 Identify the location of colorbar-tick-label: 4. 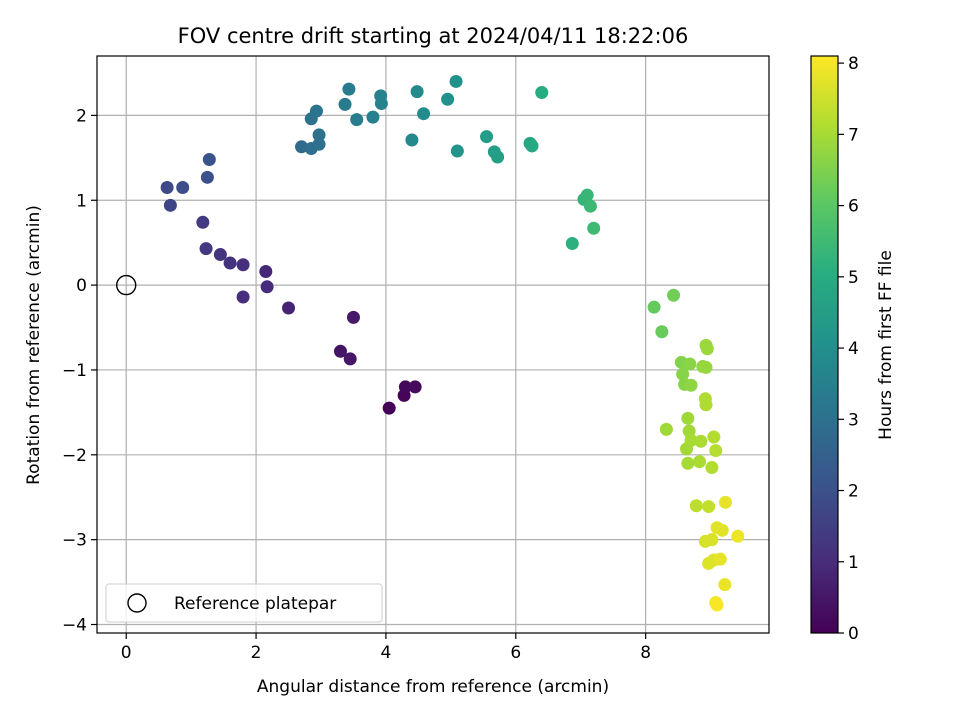
(853, 349).